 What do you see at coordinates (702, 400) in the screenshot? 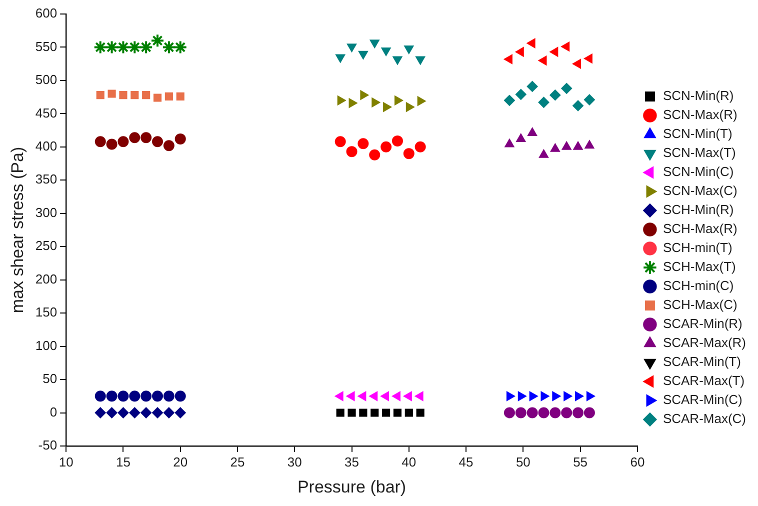
I see `legend-label: SCAR-Min(C)` at bounding box center [702, 400].